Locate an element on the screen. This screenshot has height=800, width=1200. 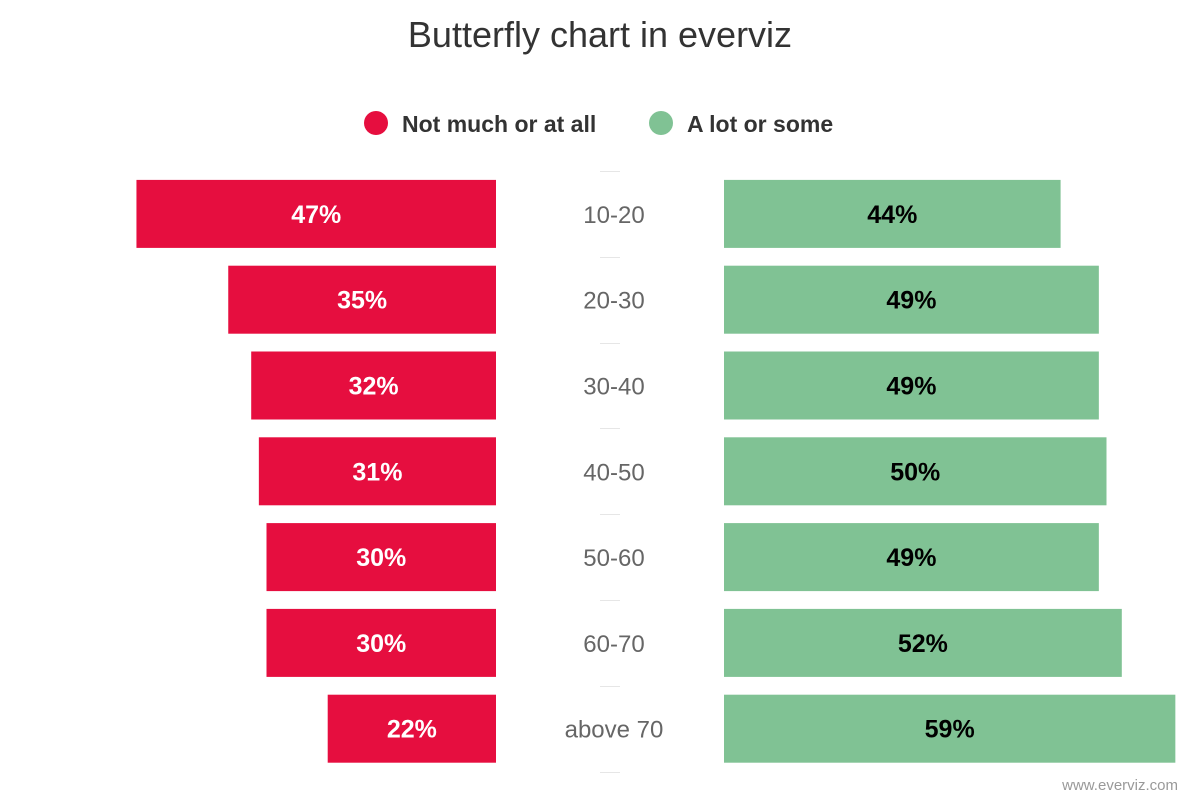
legend-item-not-much: Not much or at all is located at coordinates (480, 124).